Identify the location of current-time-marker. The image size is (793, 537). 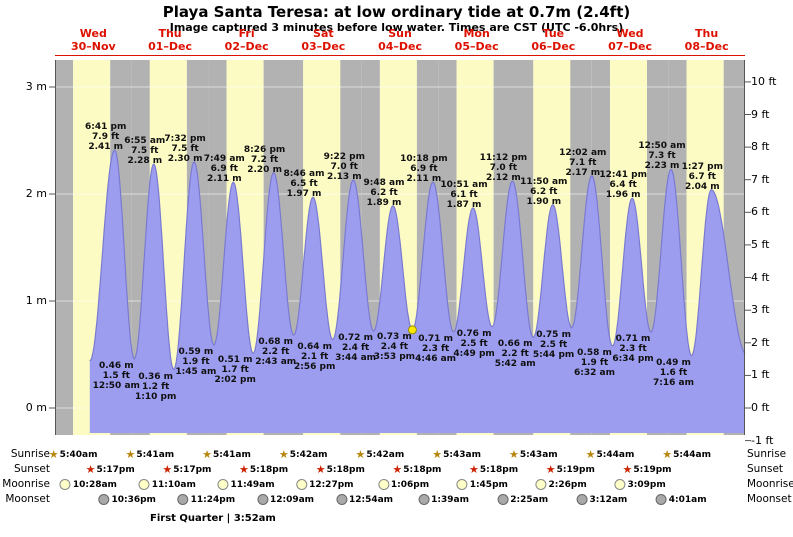
(412, 330).